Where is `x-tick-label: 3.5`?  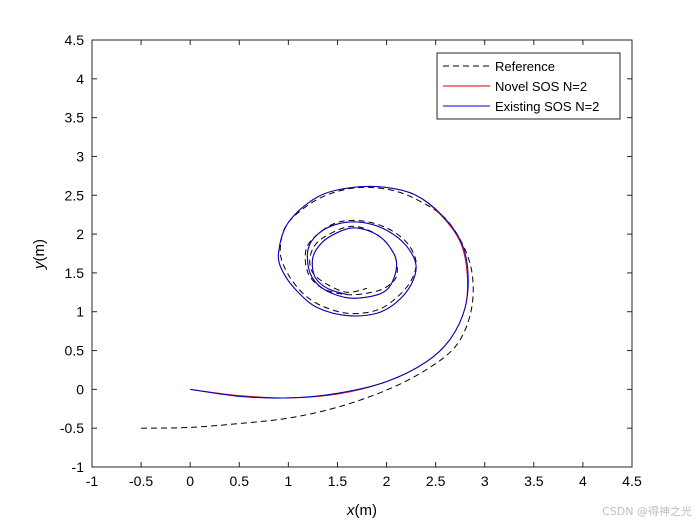 x-tick-label: 3.5 is located at coordinates (534, 481).